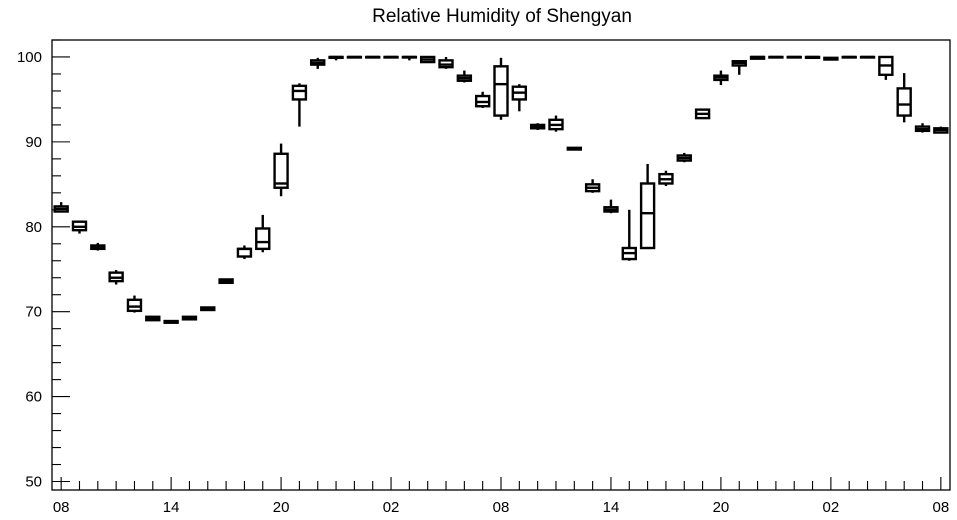 The width and height of the screenshot is (957, 520). I want to click on y-tick-label: 50, so click(33, 482).